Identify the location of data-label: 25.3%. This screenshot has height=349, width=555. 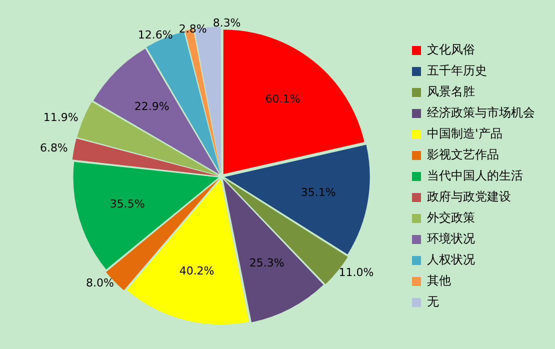
(266, 263).